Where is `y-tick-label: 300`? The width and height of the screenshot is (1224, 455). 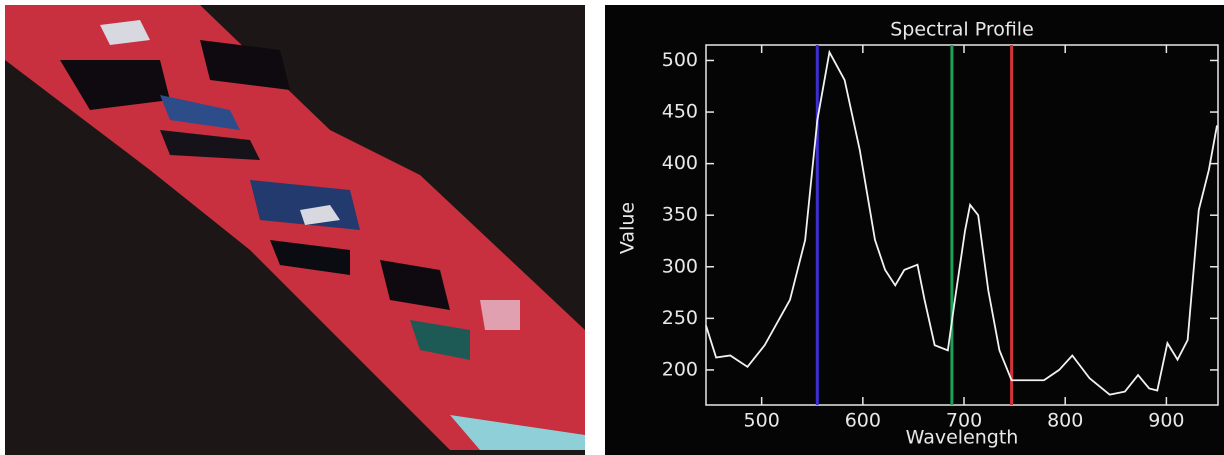
y-tick-label: 300 is located at coordinates (680, 266).